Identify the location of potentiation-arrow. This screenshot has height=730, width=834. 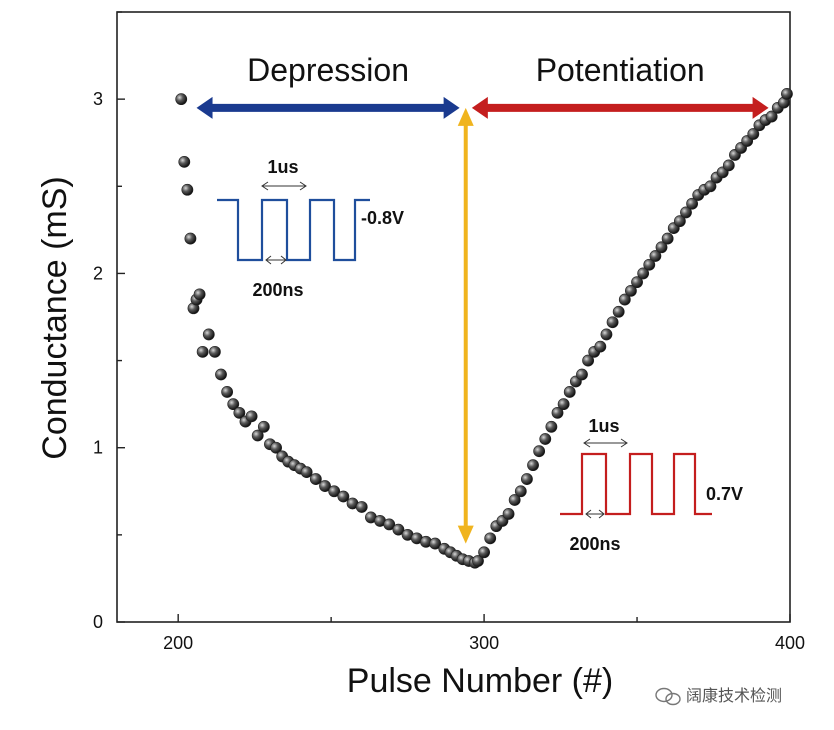
(620, 107).